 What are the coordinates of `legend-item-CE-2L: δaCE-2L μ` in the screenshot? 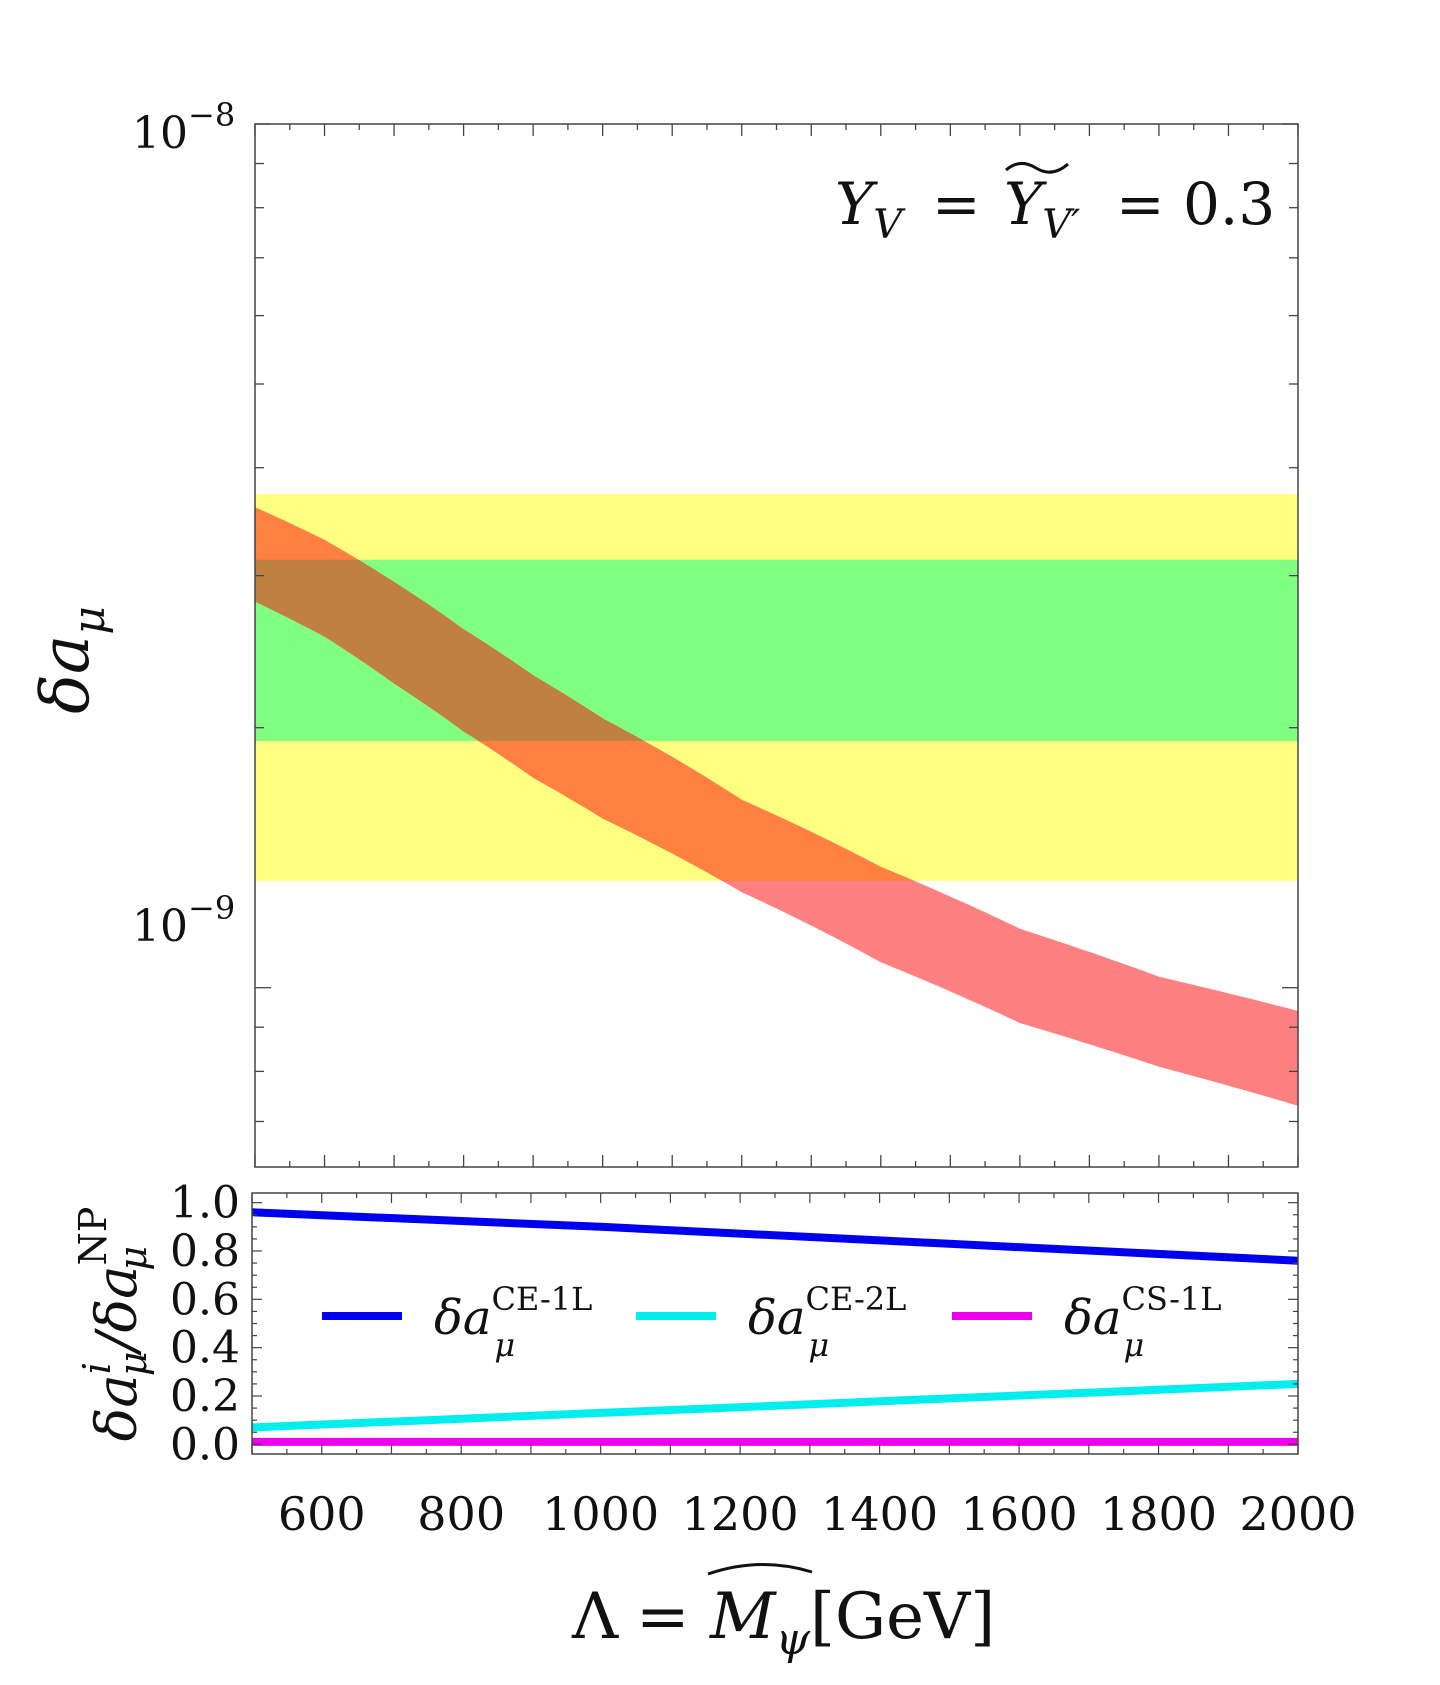 It's located at (771, 1322).